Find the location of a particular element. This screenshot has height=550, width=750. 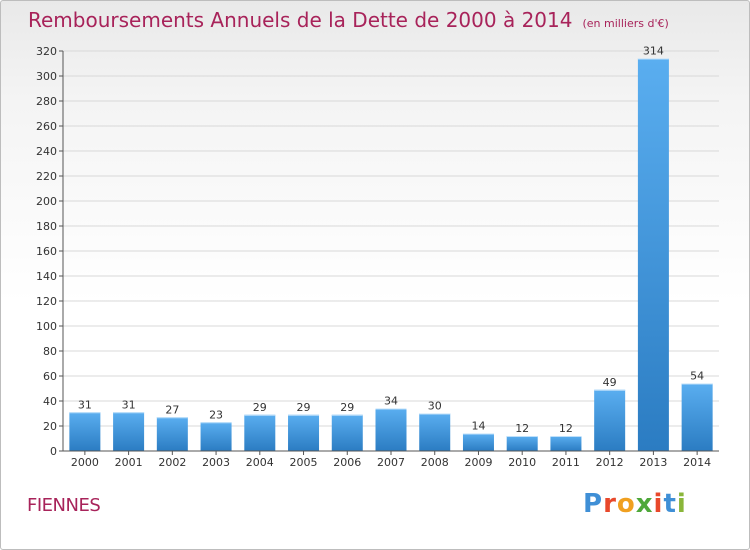

y-tick-label: 280 is located at coordinates (46, 101).